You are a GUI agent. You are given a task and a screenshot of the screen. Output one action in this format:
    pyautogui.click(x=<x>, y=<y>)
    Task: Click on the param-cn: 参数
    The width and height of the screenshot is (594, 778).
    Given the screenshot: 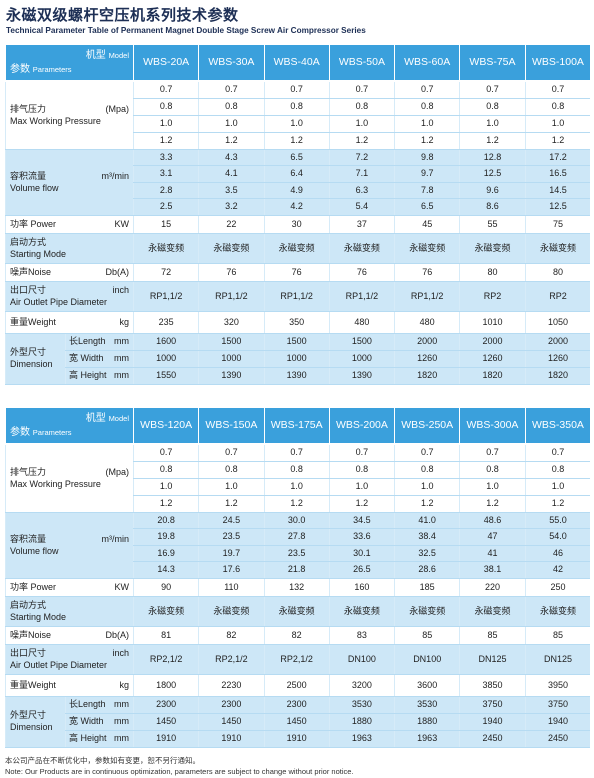 What is the action you would take?
    pyautogui.click(x=20, y=69)
    